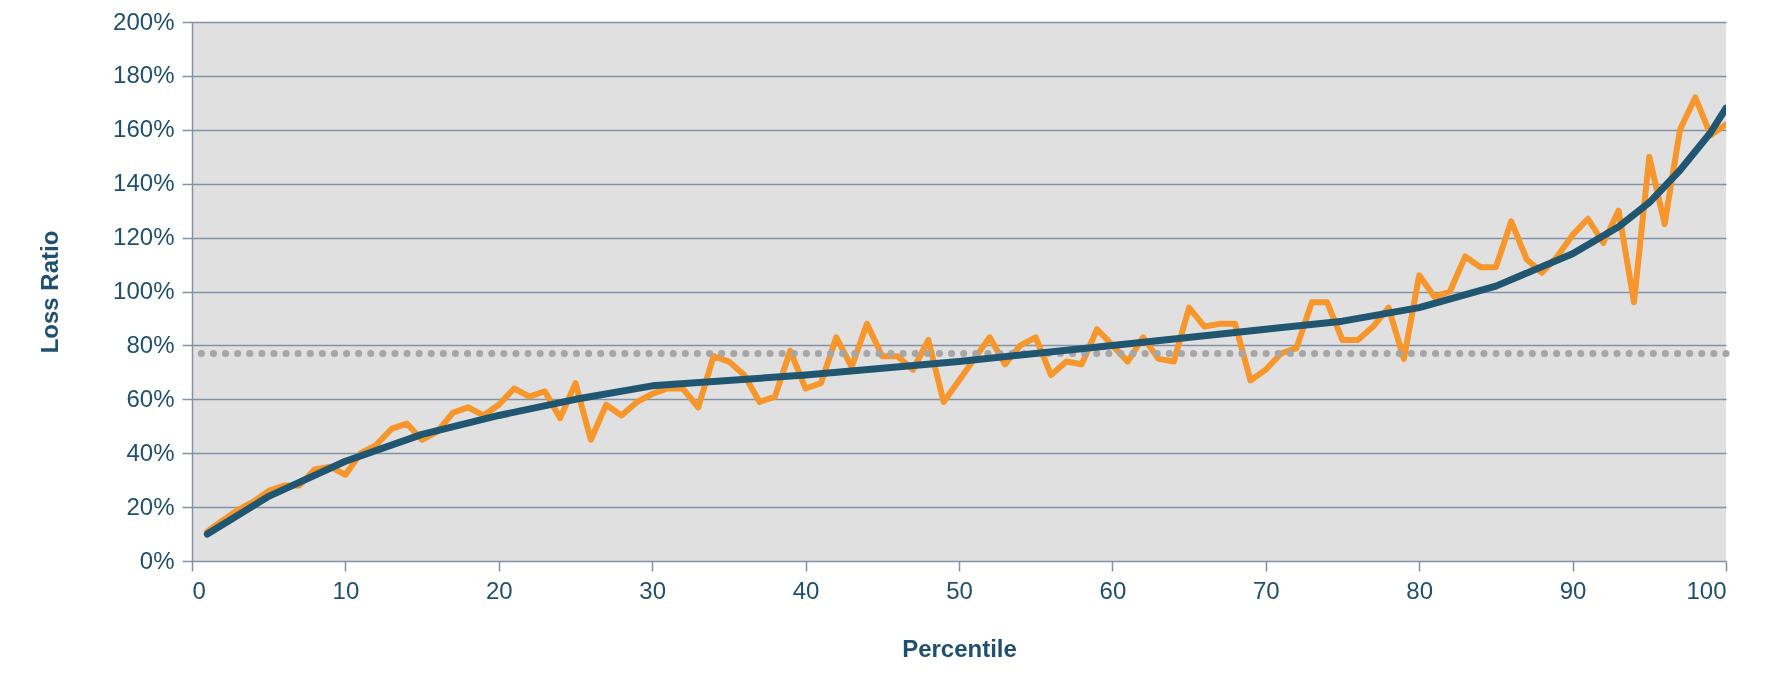  What do you see at coordinates (150, 344) in the screenshot?
I see `y-tick-label: 80%` at bounding box center [150, 344].